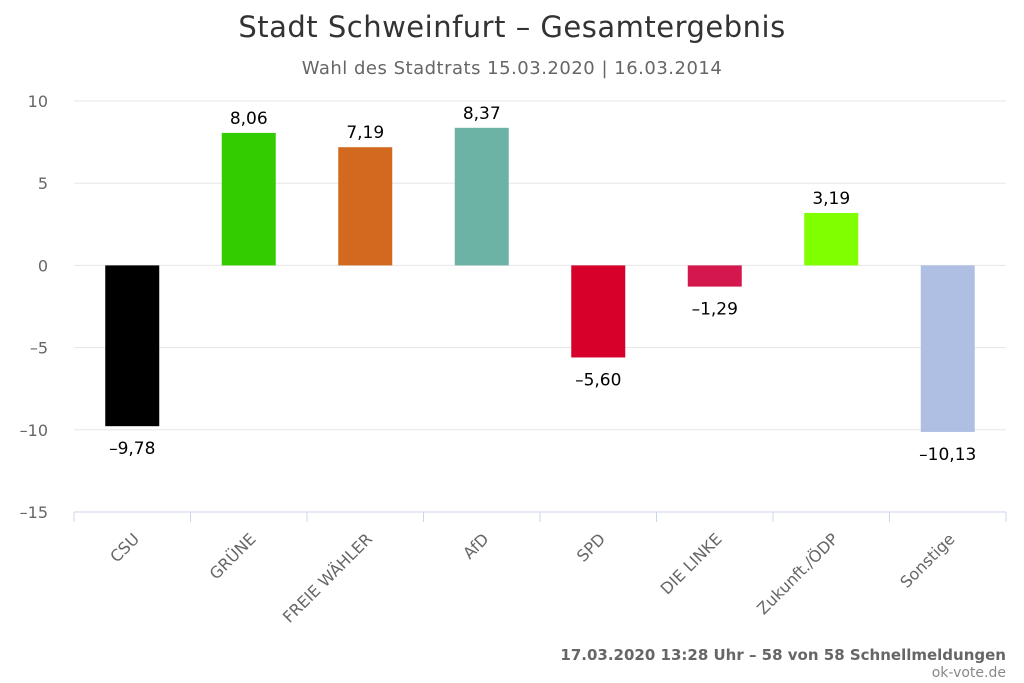 The image size is (1024, 683). Describe the element at coordinates (34, 512) in the screenshot. I see `y-tick-label: –15` at that location.